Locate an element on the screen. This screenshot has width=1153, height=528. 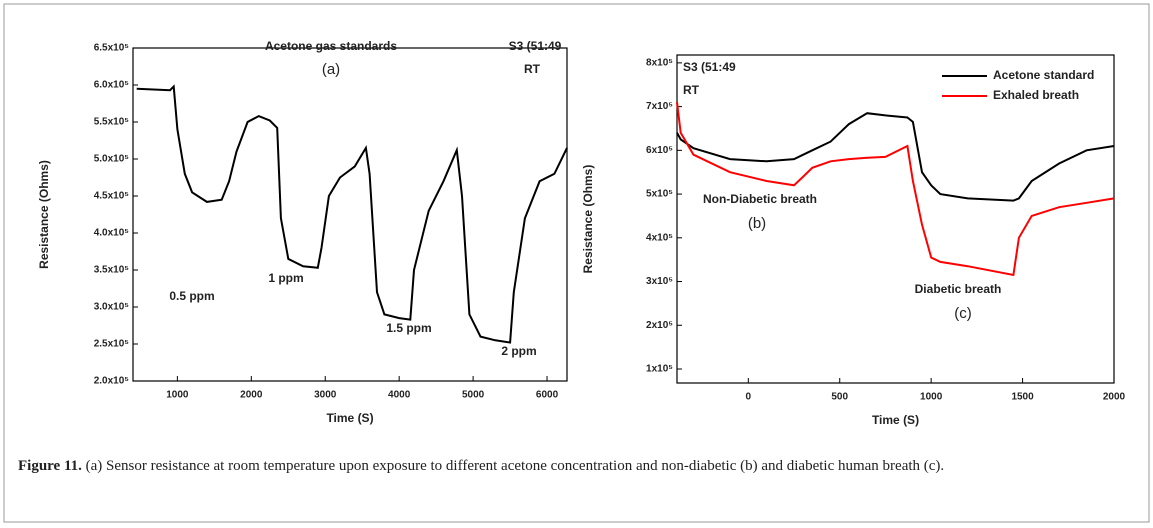
annotation: Diabetic breath is located at coordinates (958, 289).